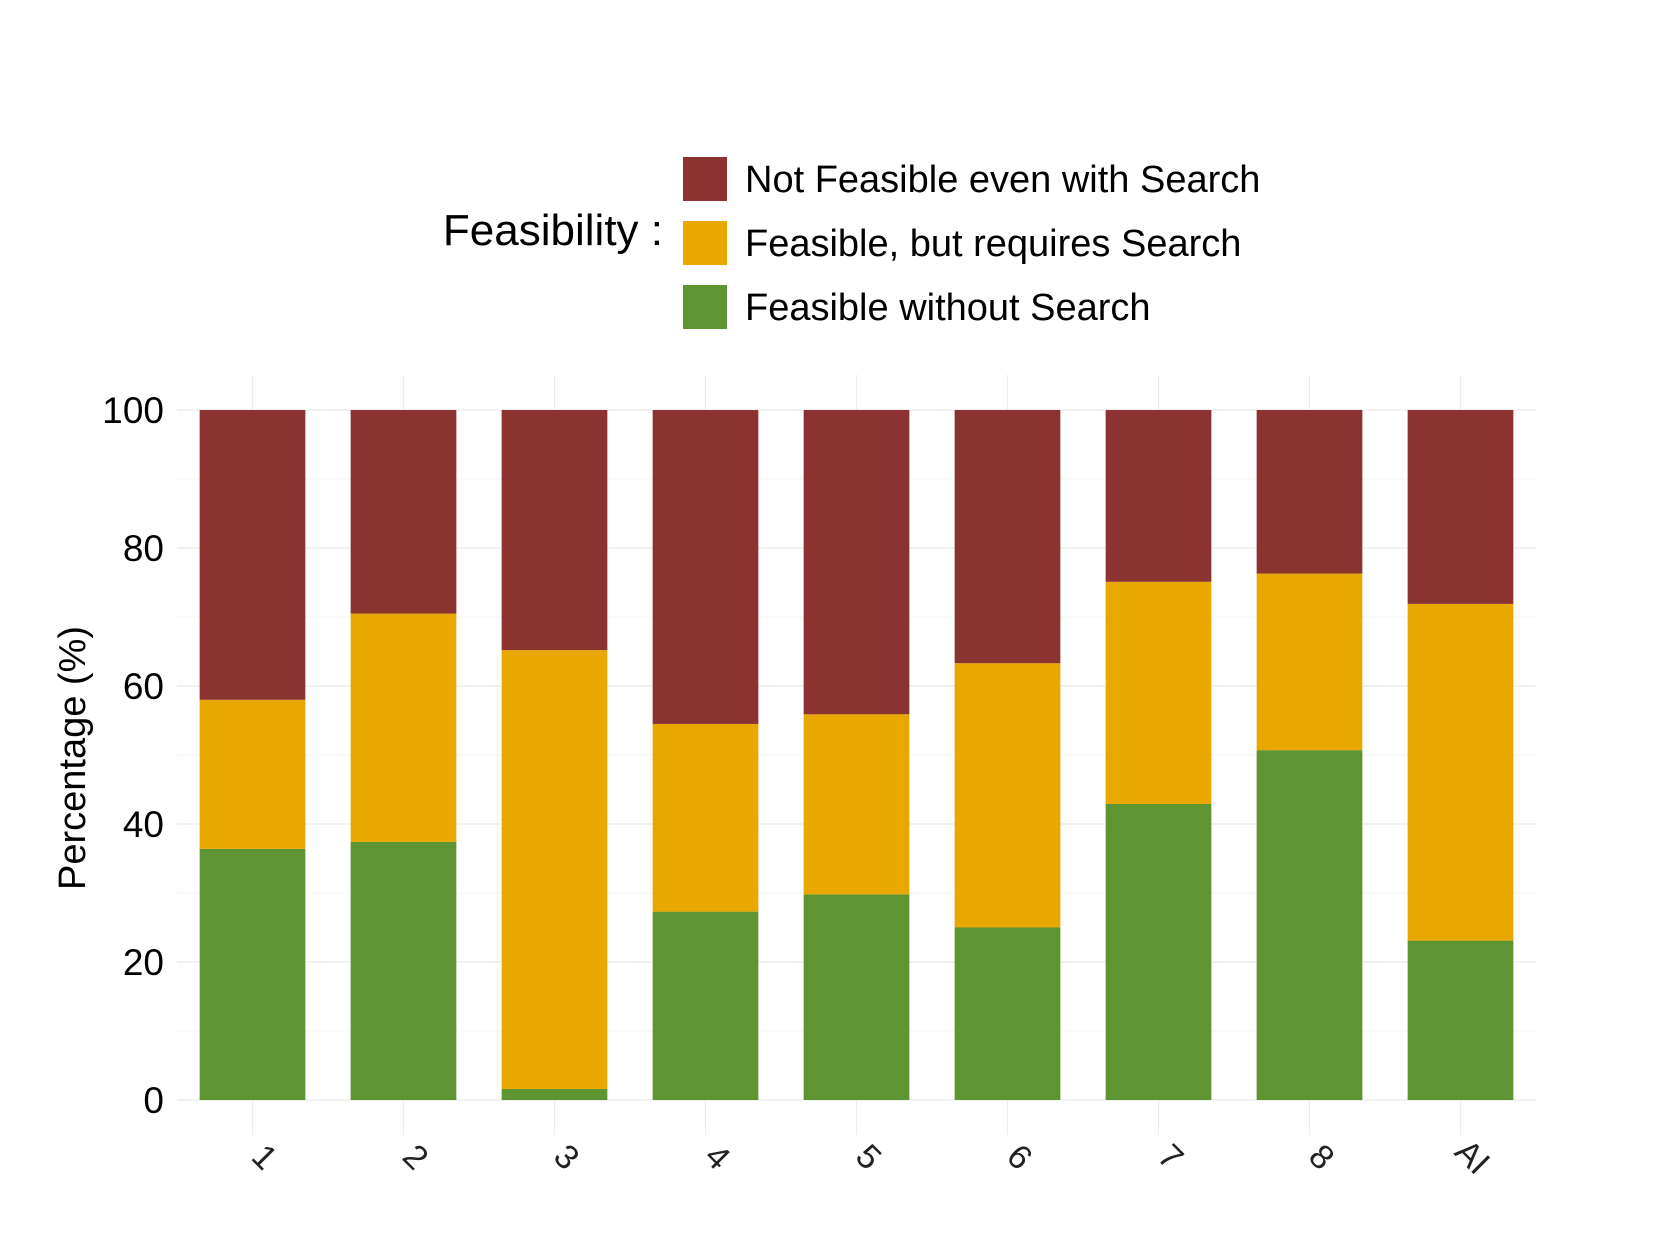  Describe the element at coordinates (1019, 1157) in the screenshot. I see `x-tick-label: 6` at that location.